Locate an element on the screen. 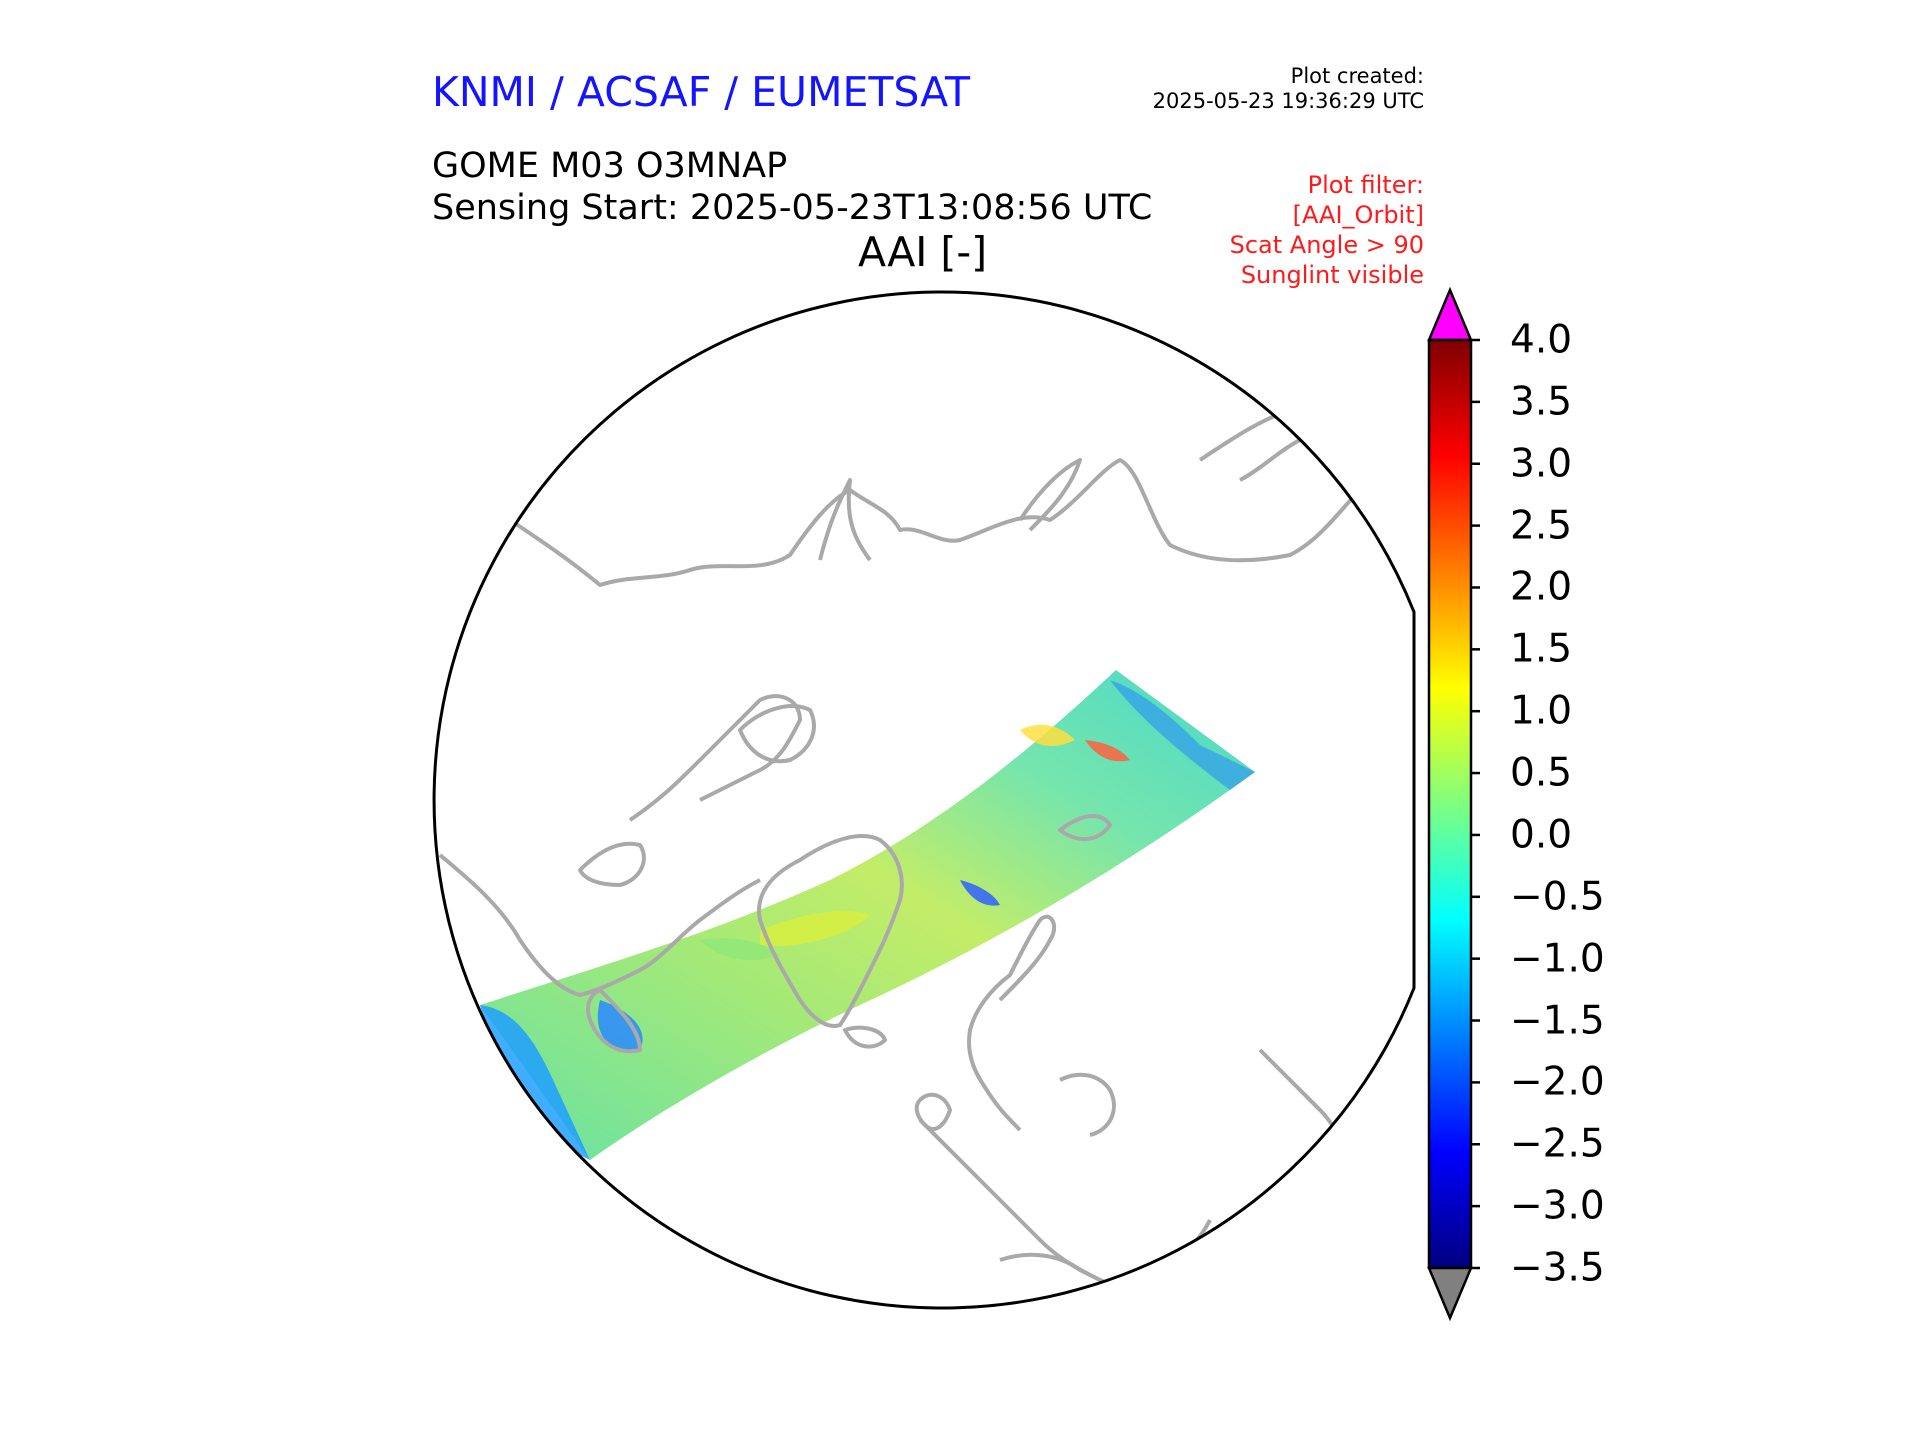 This screenshot has height=1440, width=1920. coast-novaya-zemlya is located at coordinates (1050, 495).